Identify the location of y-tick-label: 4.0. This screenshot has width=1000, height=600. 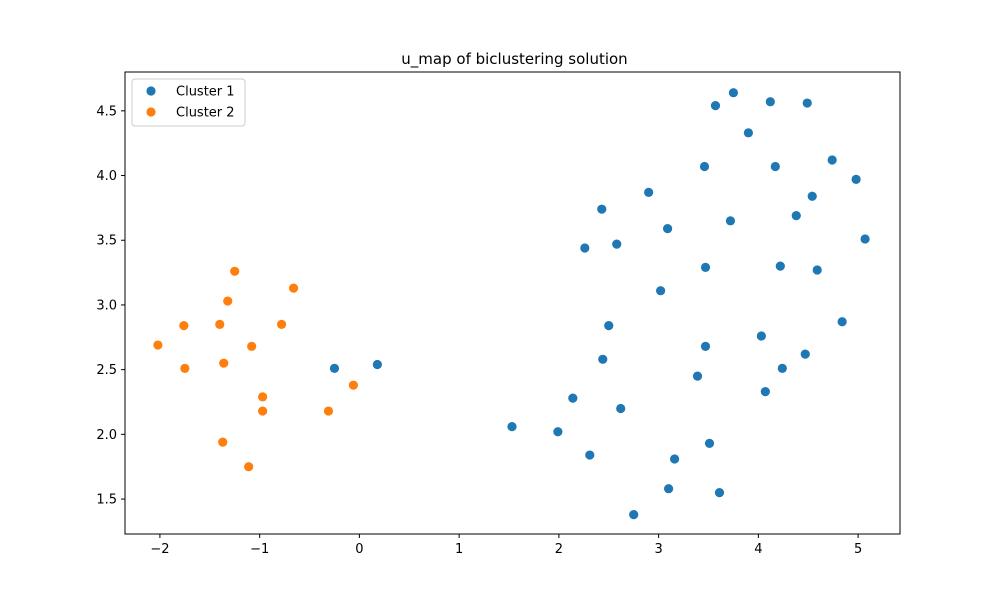
(106, 176).